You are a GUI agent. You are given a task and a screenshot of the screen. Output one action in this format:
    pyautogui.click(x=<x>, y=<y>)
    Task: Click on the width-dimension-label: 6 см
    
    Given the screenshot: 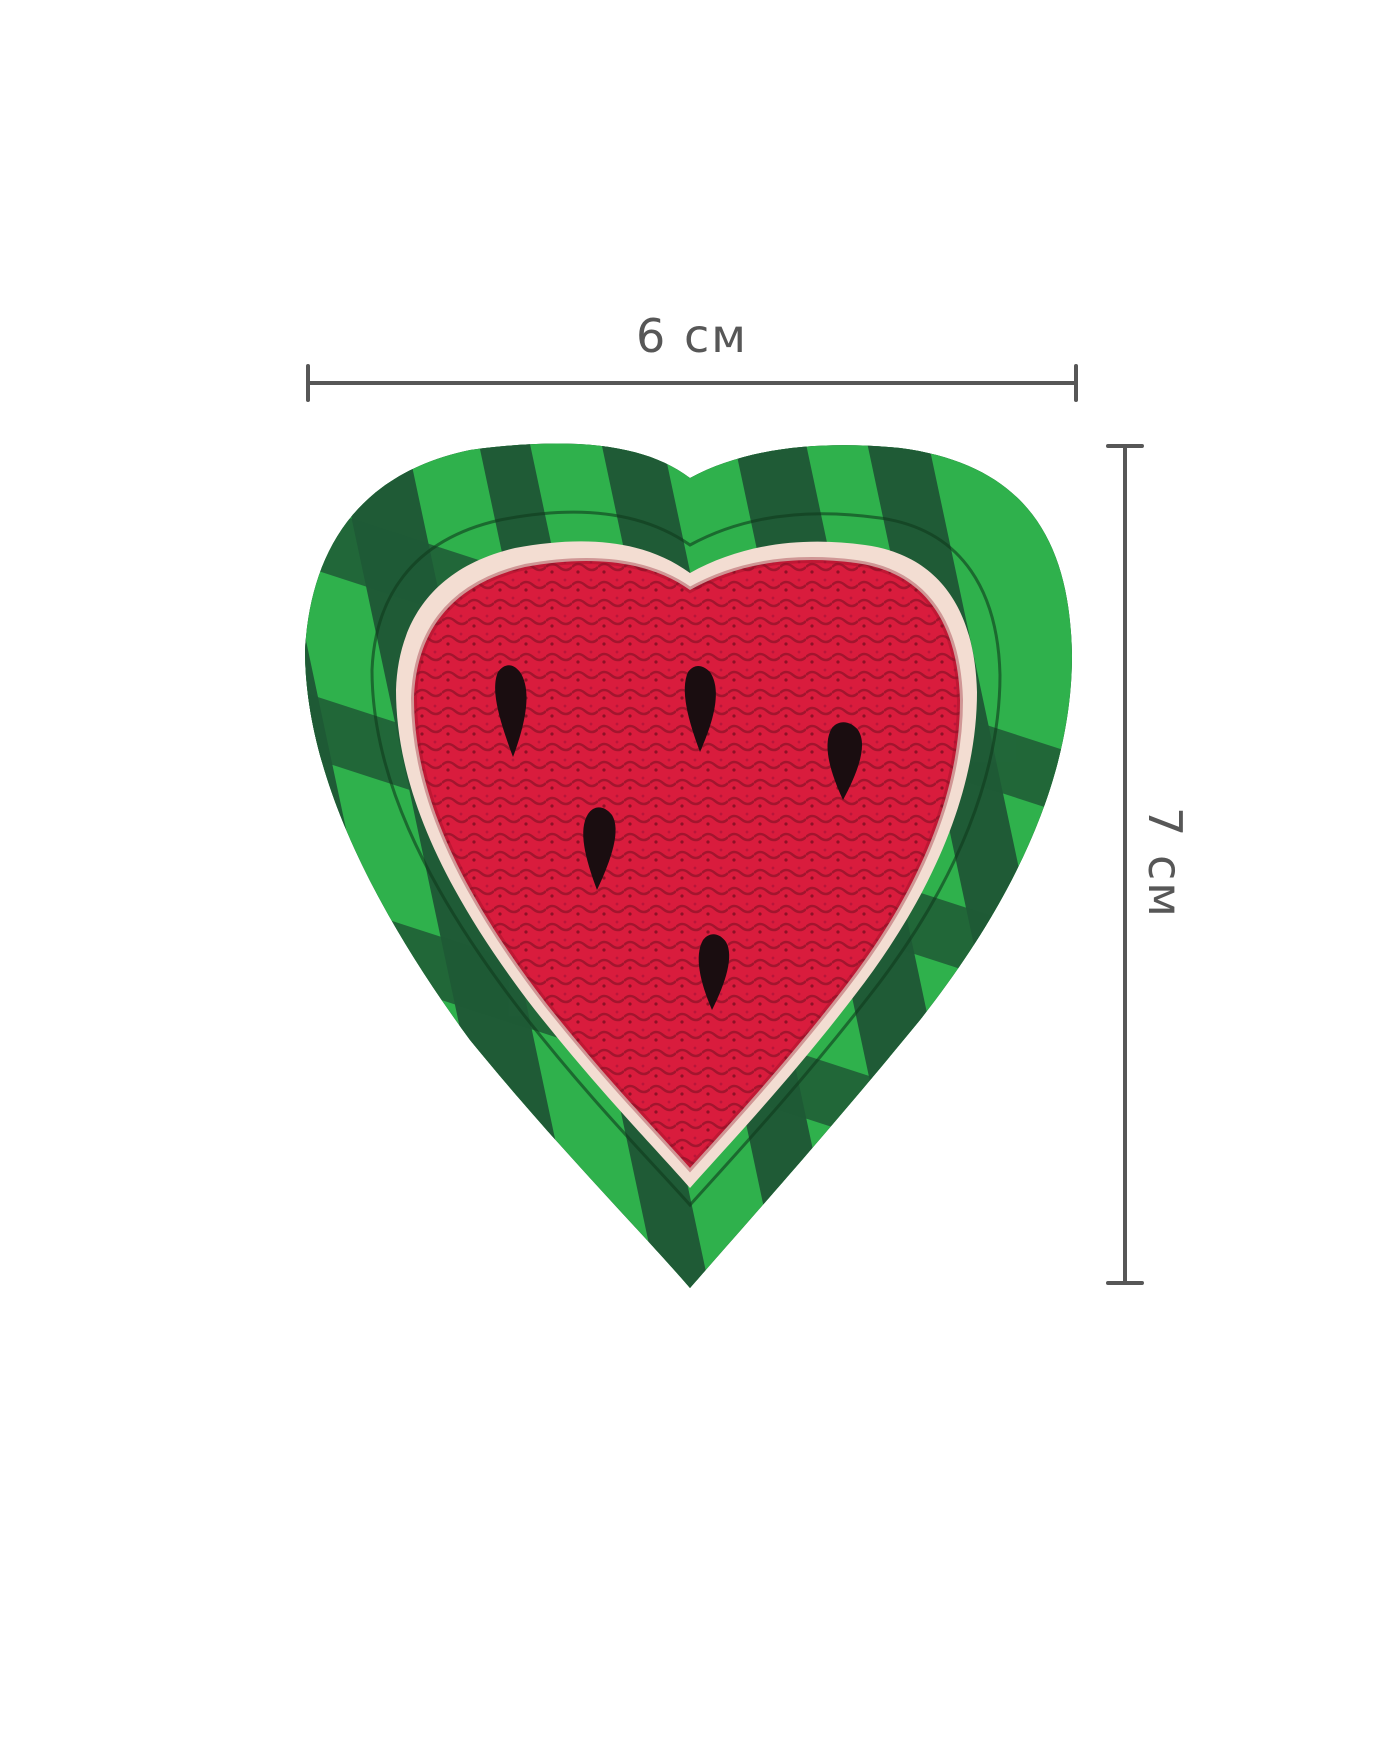 What is the action you would take?
    pyautogui.click(x=692, y=336)
    